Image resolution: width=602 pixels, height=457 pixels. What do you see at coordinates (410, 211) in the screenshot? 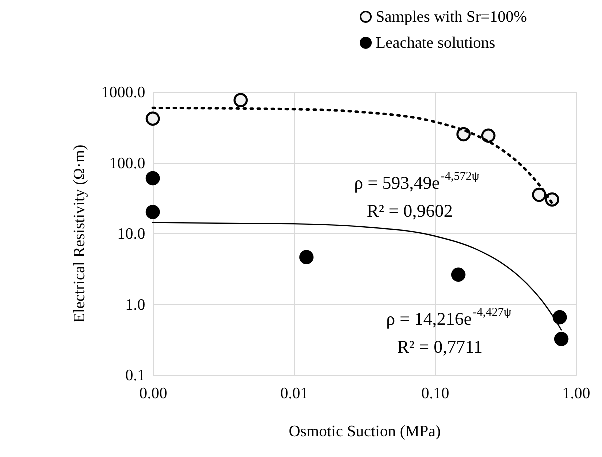
I see `annotation: R² = 0,9602` at bounding box center [410, 211].